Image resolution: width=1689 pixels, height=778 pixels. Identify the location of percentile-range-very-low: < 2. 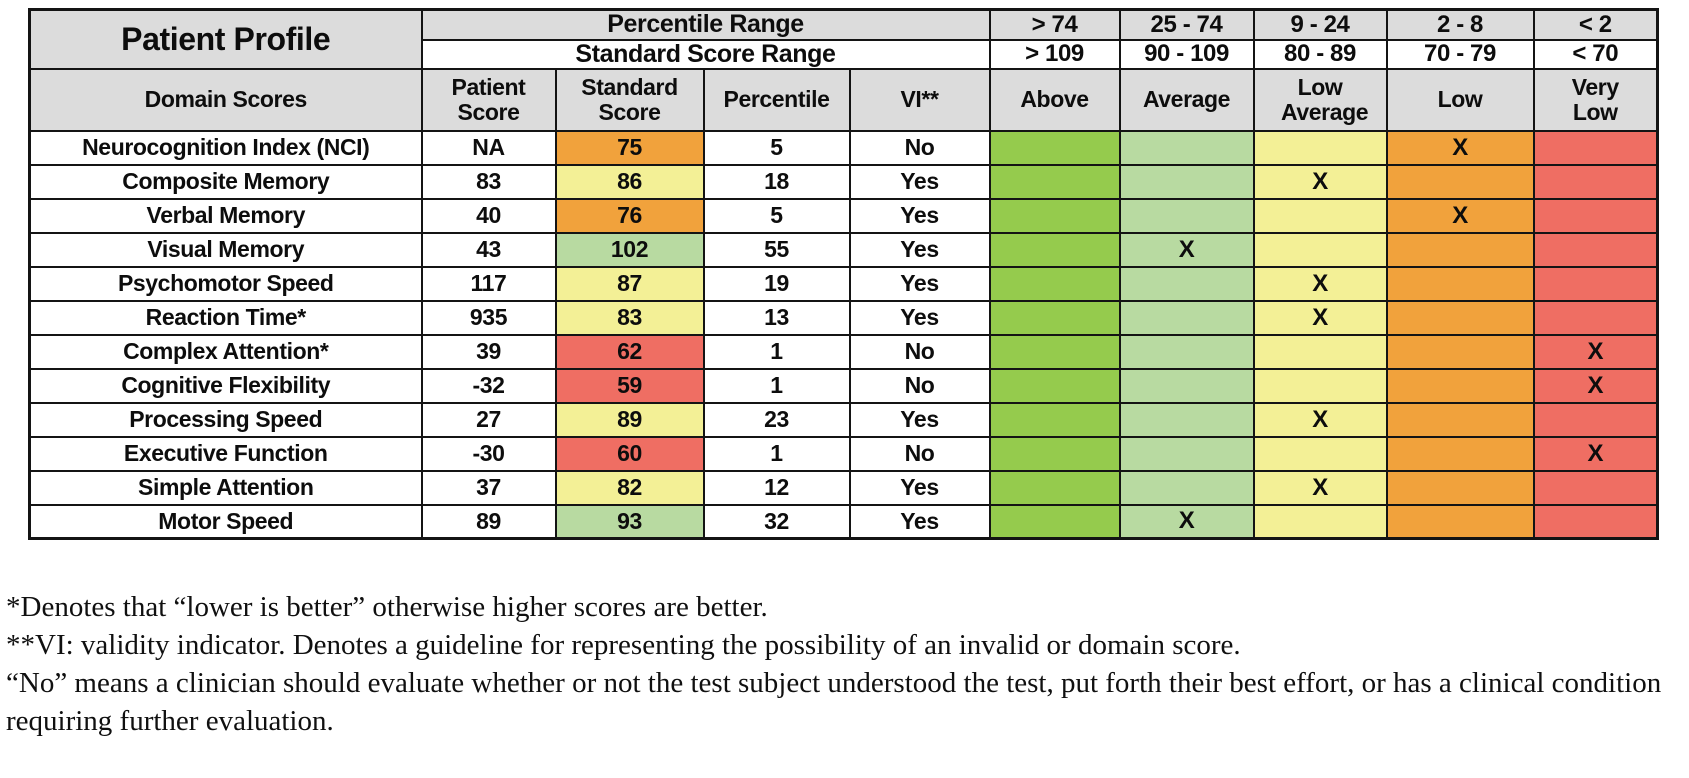
(1595, 24).